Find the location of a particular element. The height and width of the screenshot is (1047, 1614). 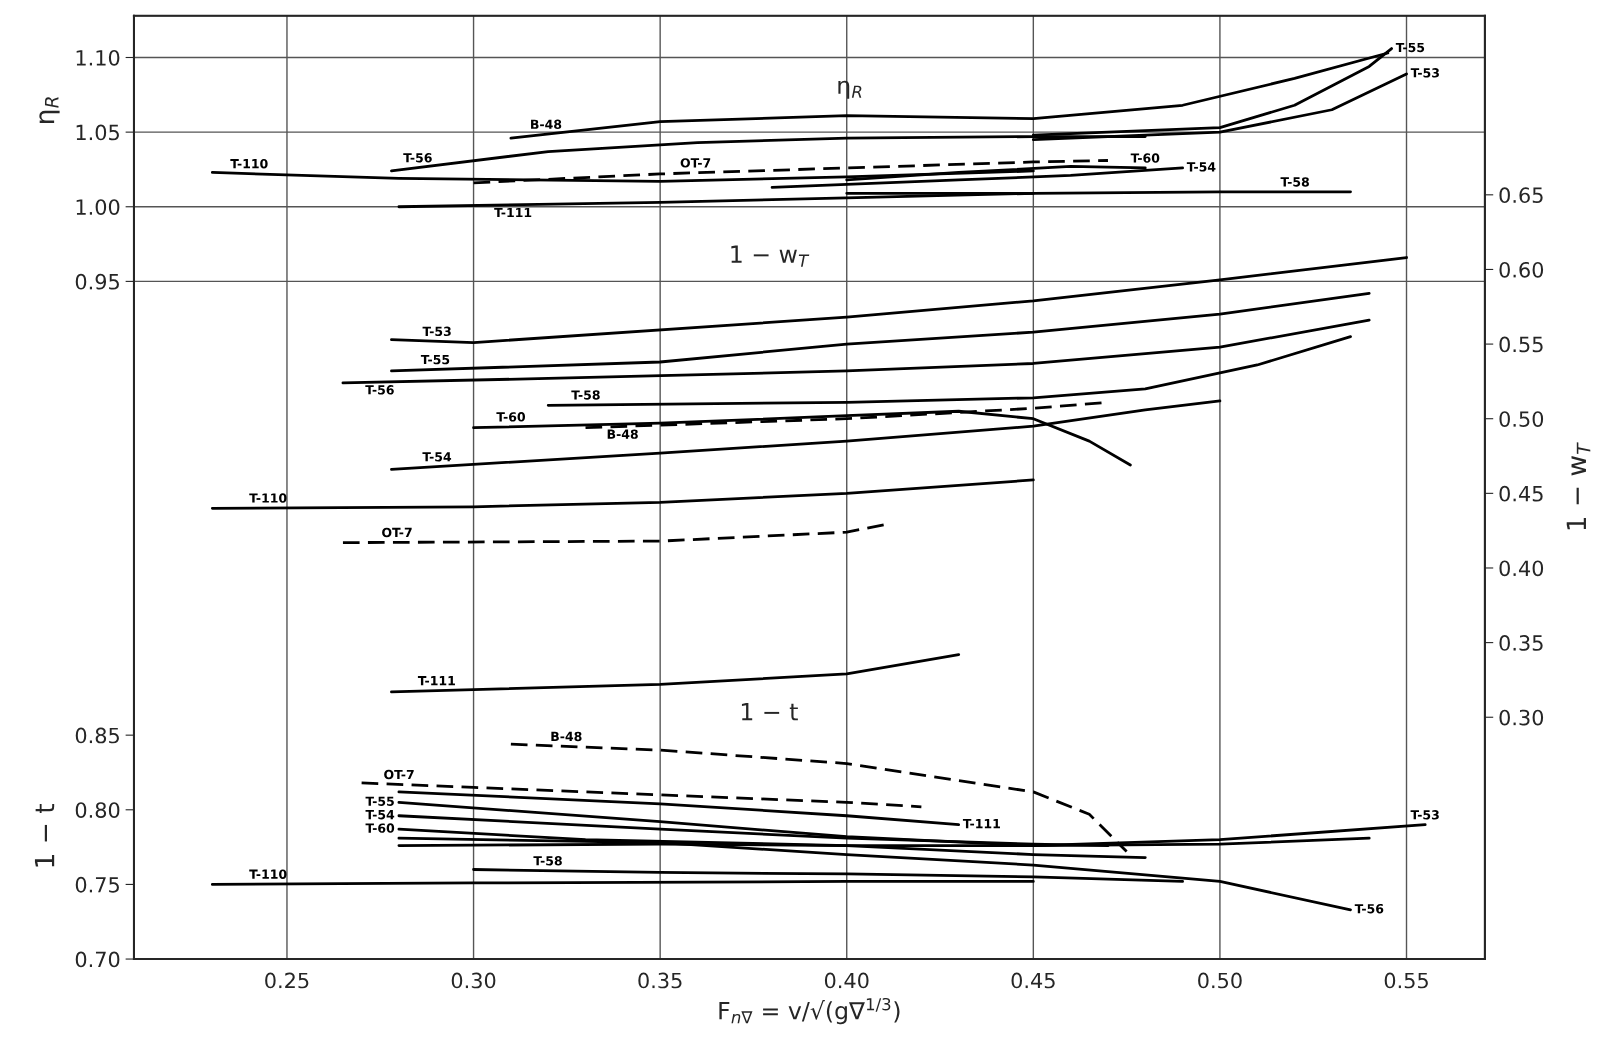

y2-tick-label: 0.40 is located at coordinates (1521, 568).